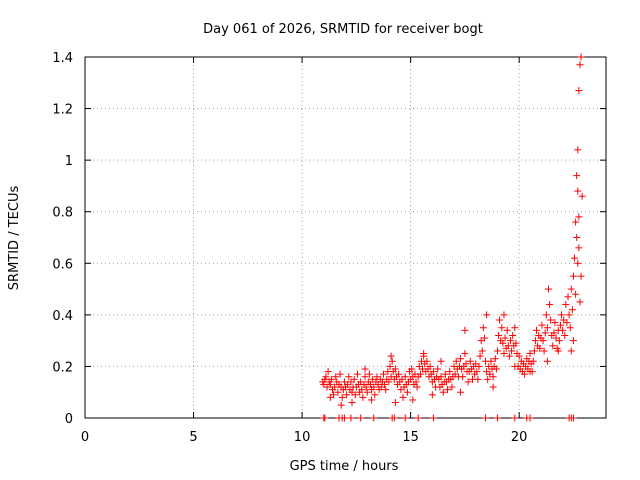 Image resolution: width=640 pixels, height=480 pixels. I want to click on y-tick-label: 0.4, so click(62, 316).